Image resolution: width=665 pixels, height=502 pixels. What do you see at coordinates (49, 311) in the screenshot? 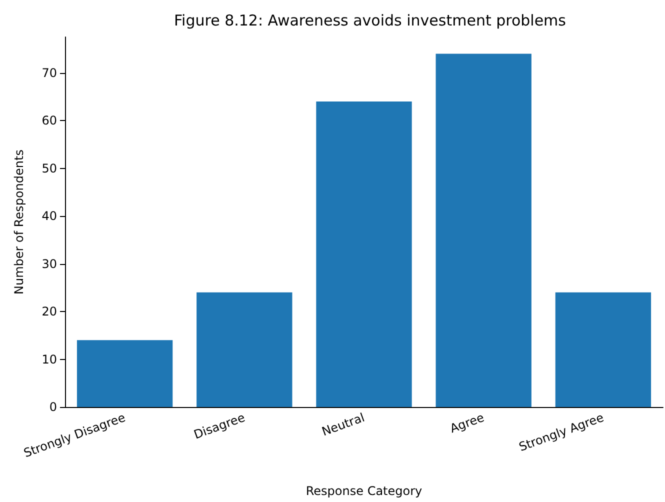
I see `y-tick-label: 20` at bounding box center [49, 311].